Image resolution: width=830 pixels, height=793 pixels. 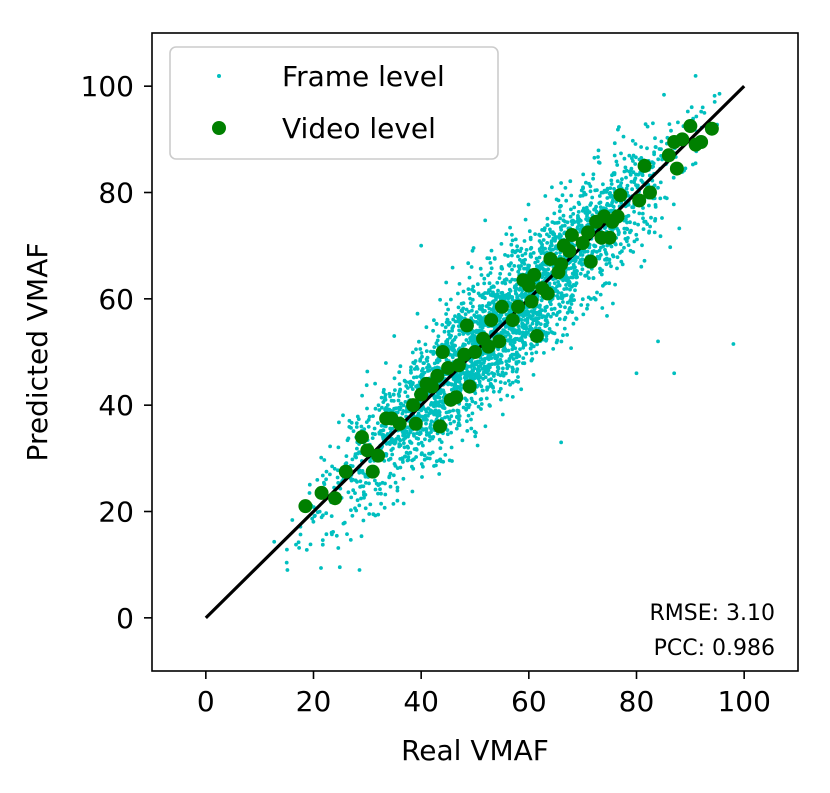 What do you see at coordinates (712, 613) in the screenshot?
I see `rmse-annotation: RMSE: 3.10` at bounding box center [712, 613].